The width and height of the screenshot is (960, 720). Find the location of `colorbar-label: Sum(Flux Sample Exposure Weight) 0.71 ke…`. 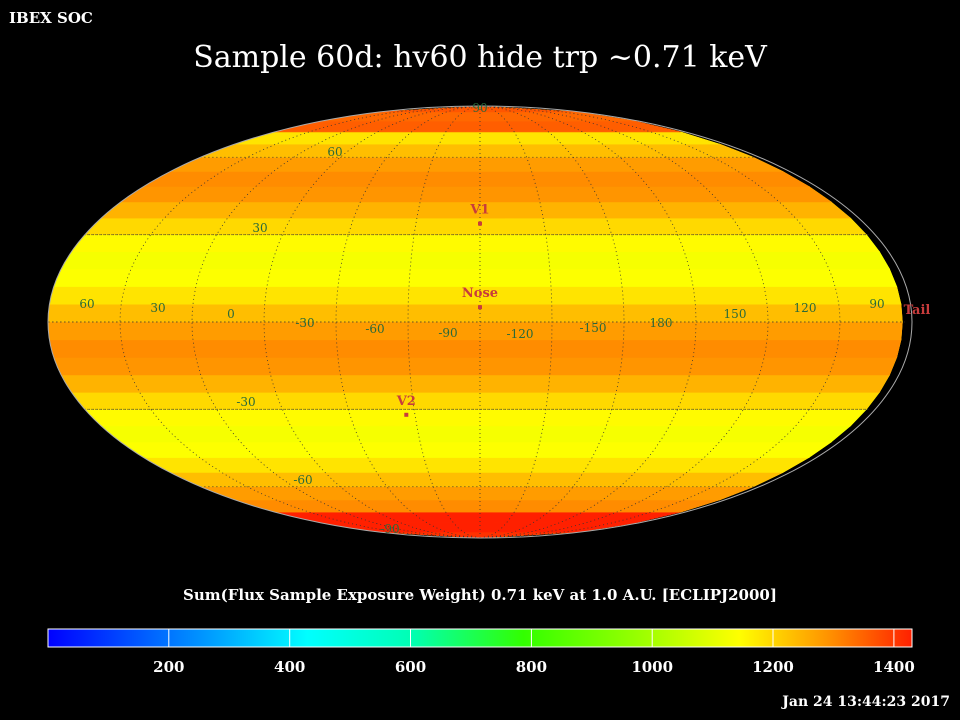

colorbar-label: Sum(Flux Sample Exposure Weight) 0.71 ke… is located at coordinates (480, 595).